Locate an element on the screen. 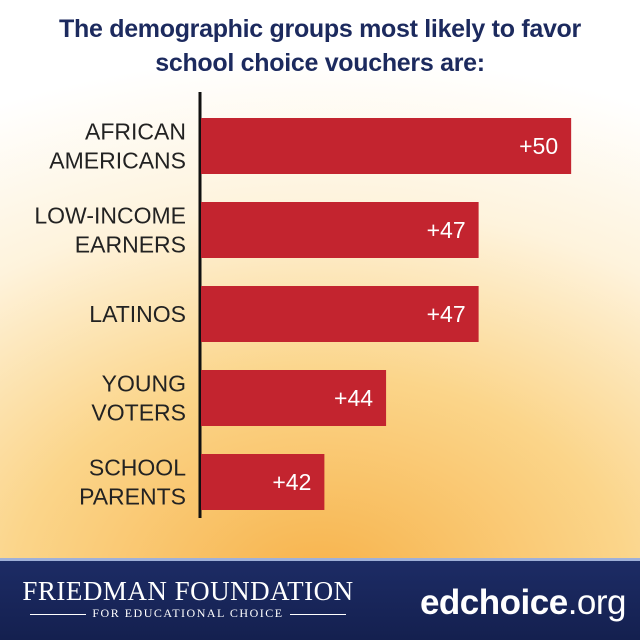  chart-title-line-2: school choice vouchers are: is located at coordinates (320, 63).